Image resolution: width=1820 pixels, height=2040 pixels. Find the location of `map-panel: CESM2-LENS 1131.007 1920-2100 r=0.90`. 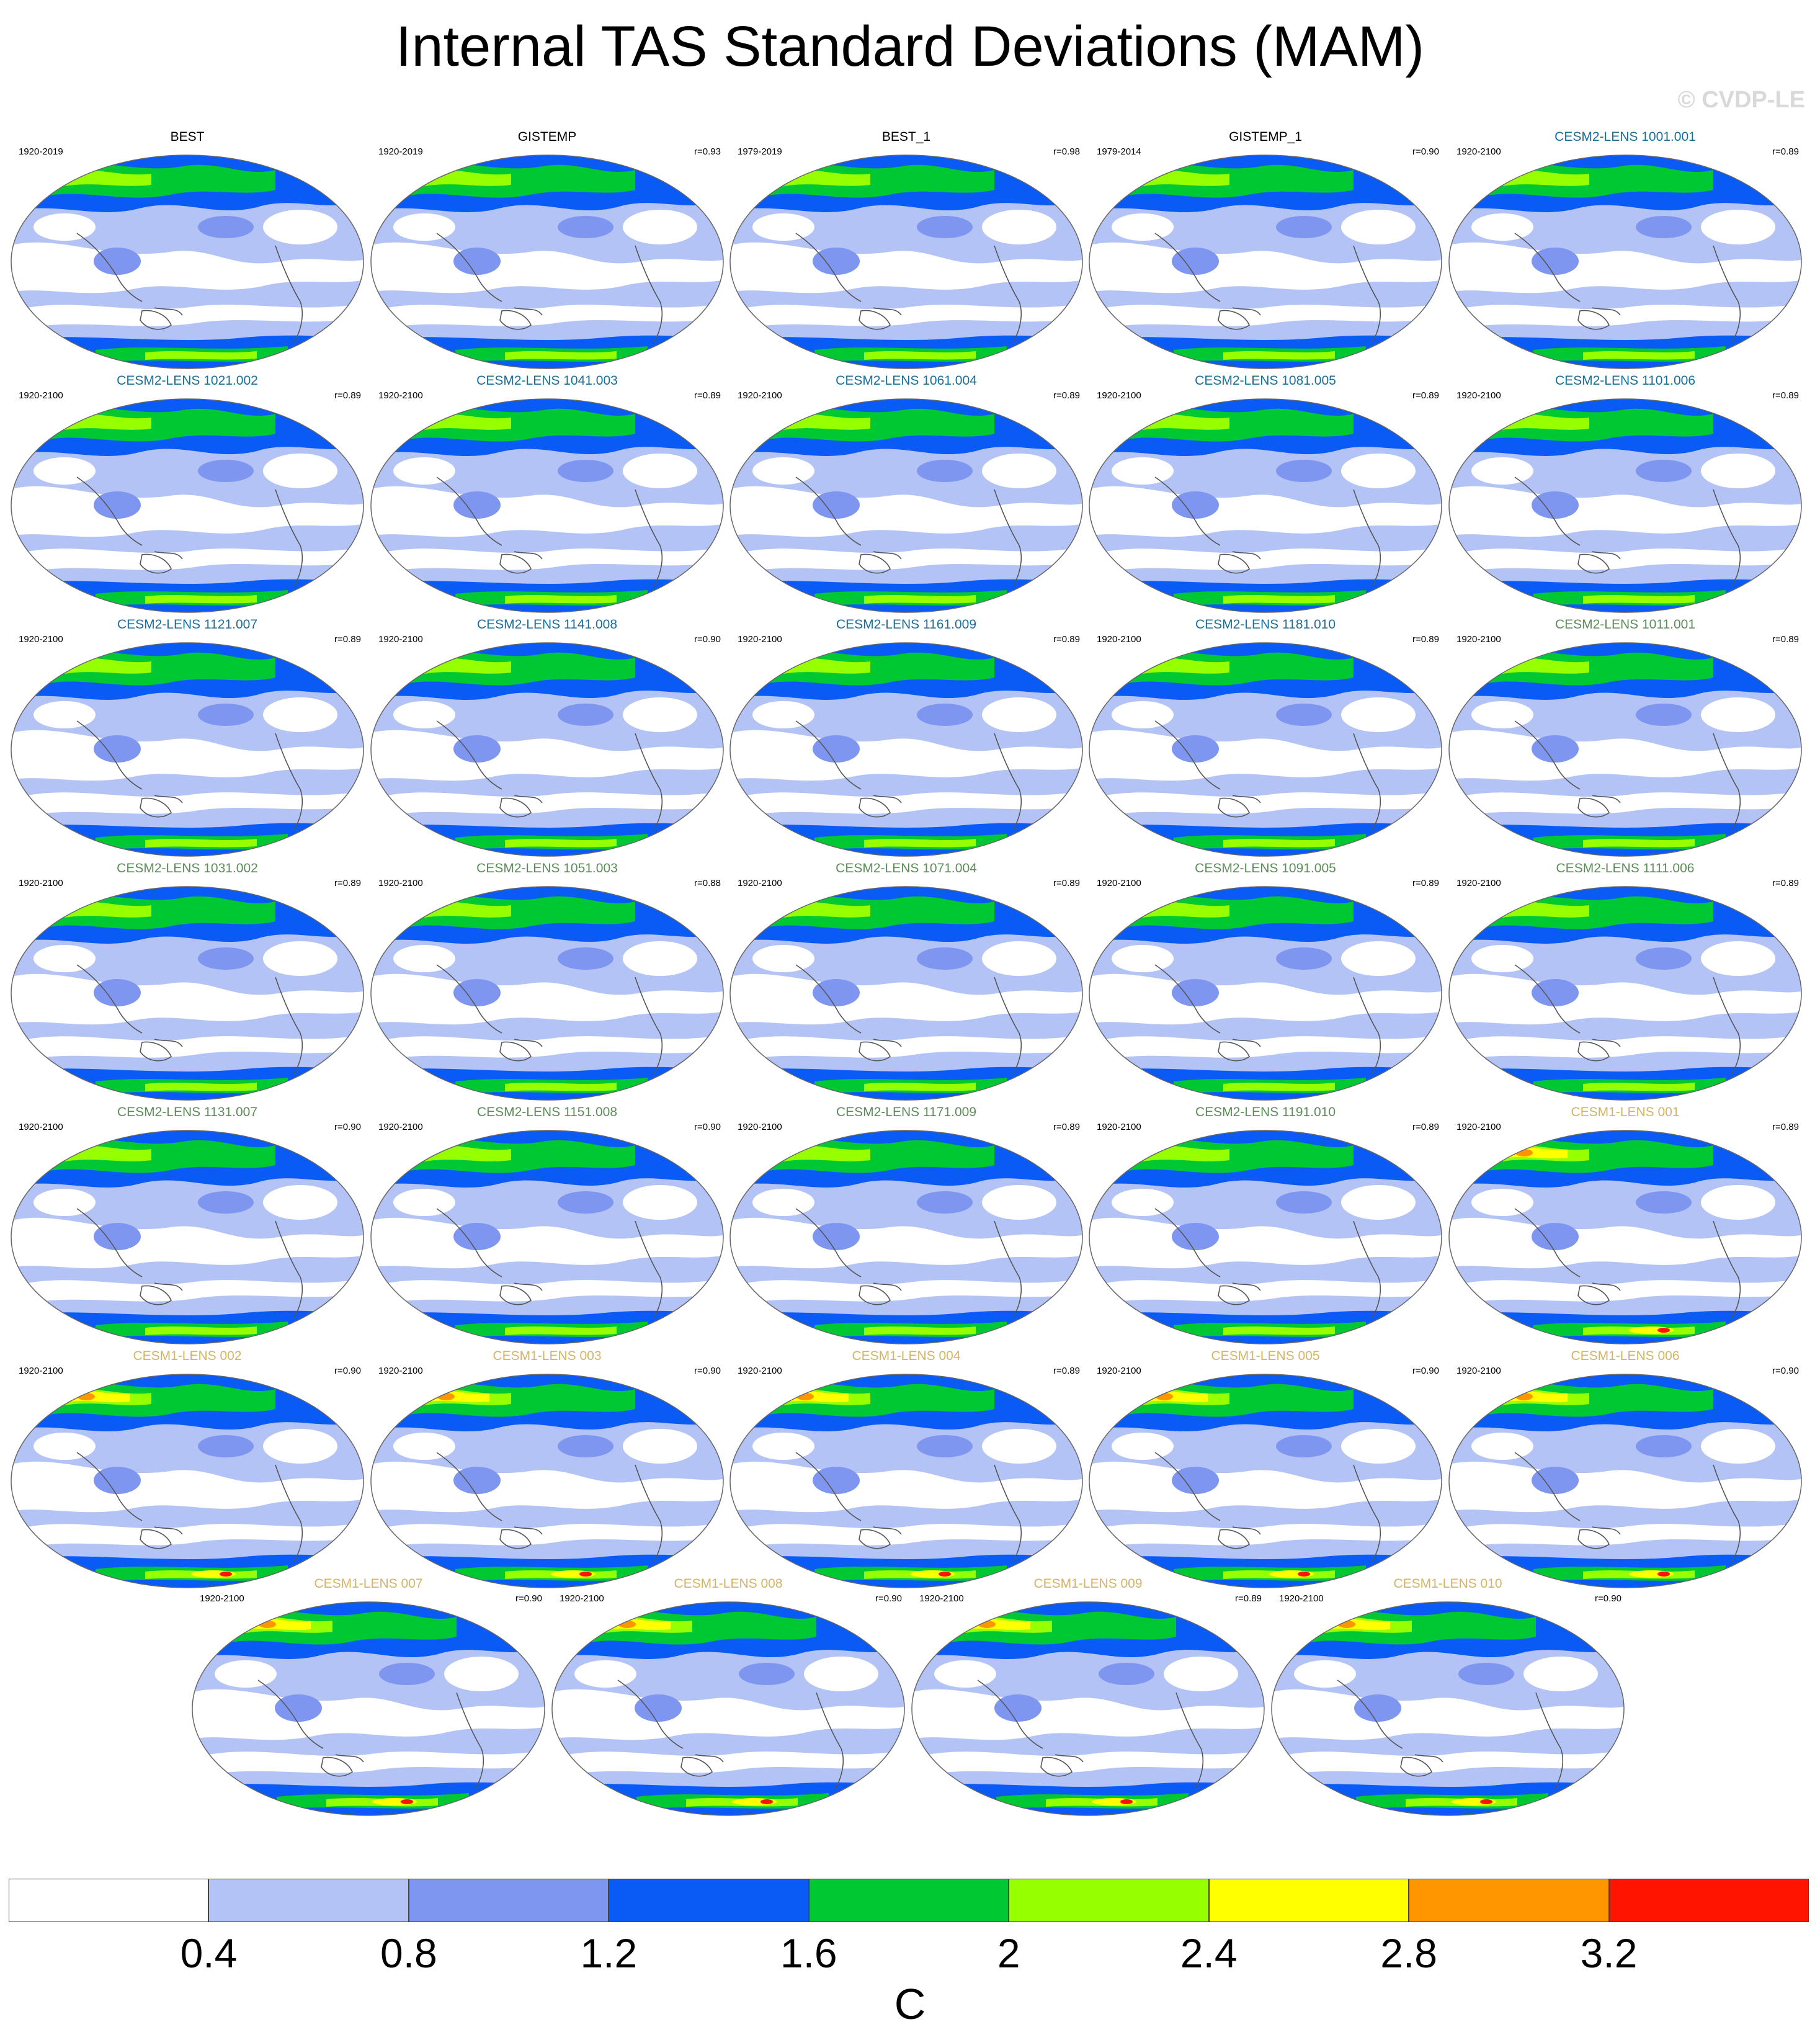

map-panel: CESM2-LENS 1131.007 1920-2100 r=0.90 is located at coordinates (187, 1225).